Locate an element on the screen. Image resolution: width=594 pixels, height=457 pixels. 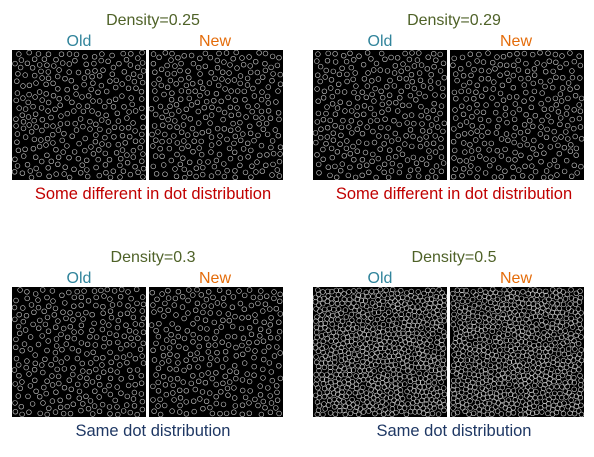
density-label: Density=0.3 is located at coordinates (153, 257).